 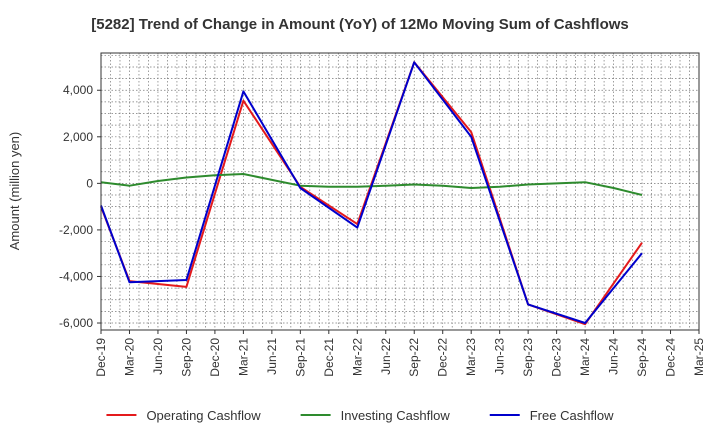 What do you see at coordinates (129, 357) in the screenshot?
I see `x-tick-label: Mar-20` at bounding box center [129, 357].